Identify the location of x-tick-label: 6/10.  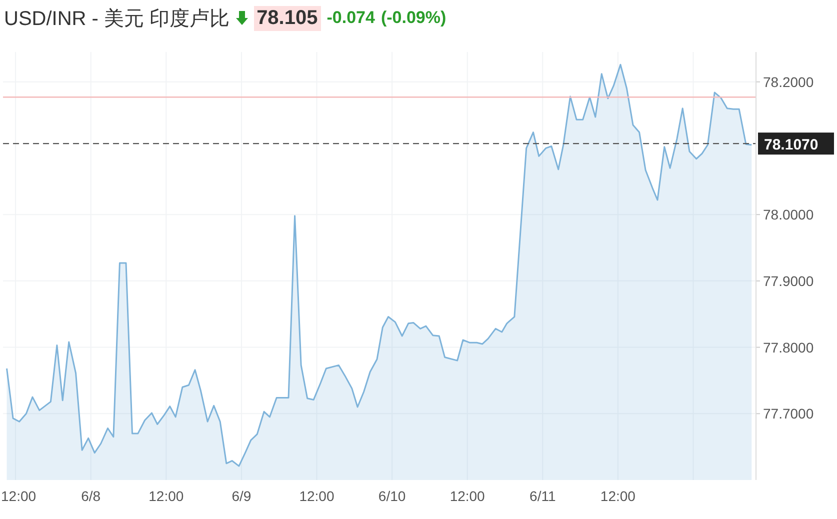
(392, 496).